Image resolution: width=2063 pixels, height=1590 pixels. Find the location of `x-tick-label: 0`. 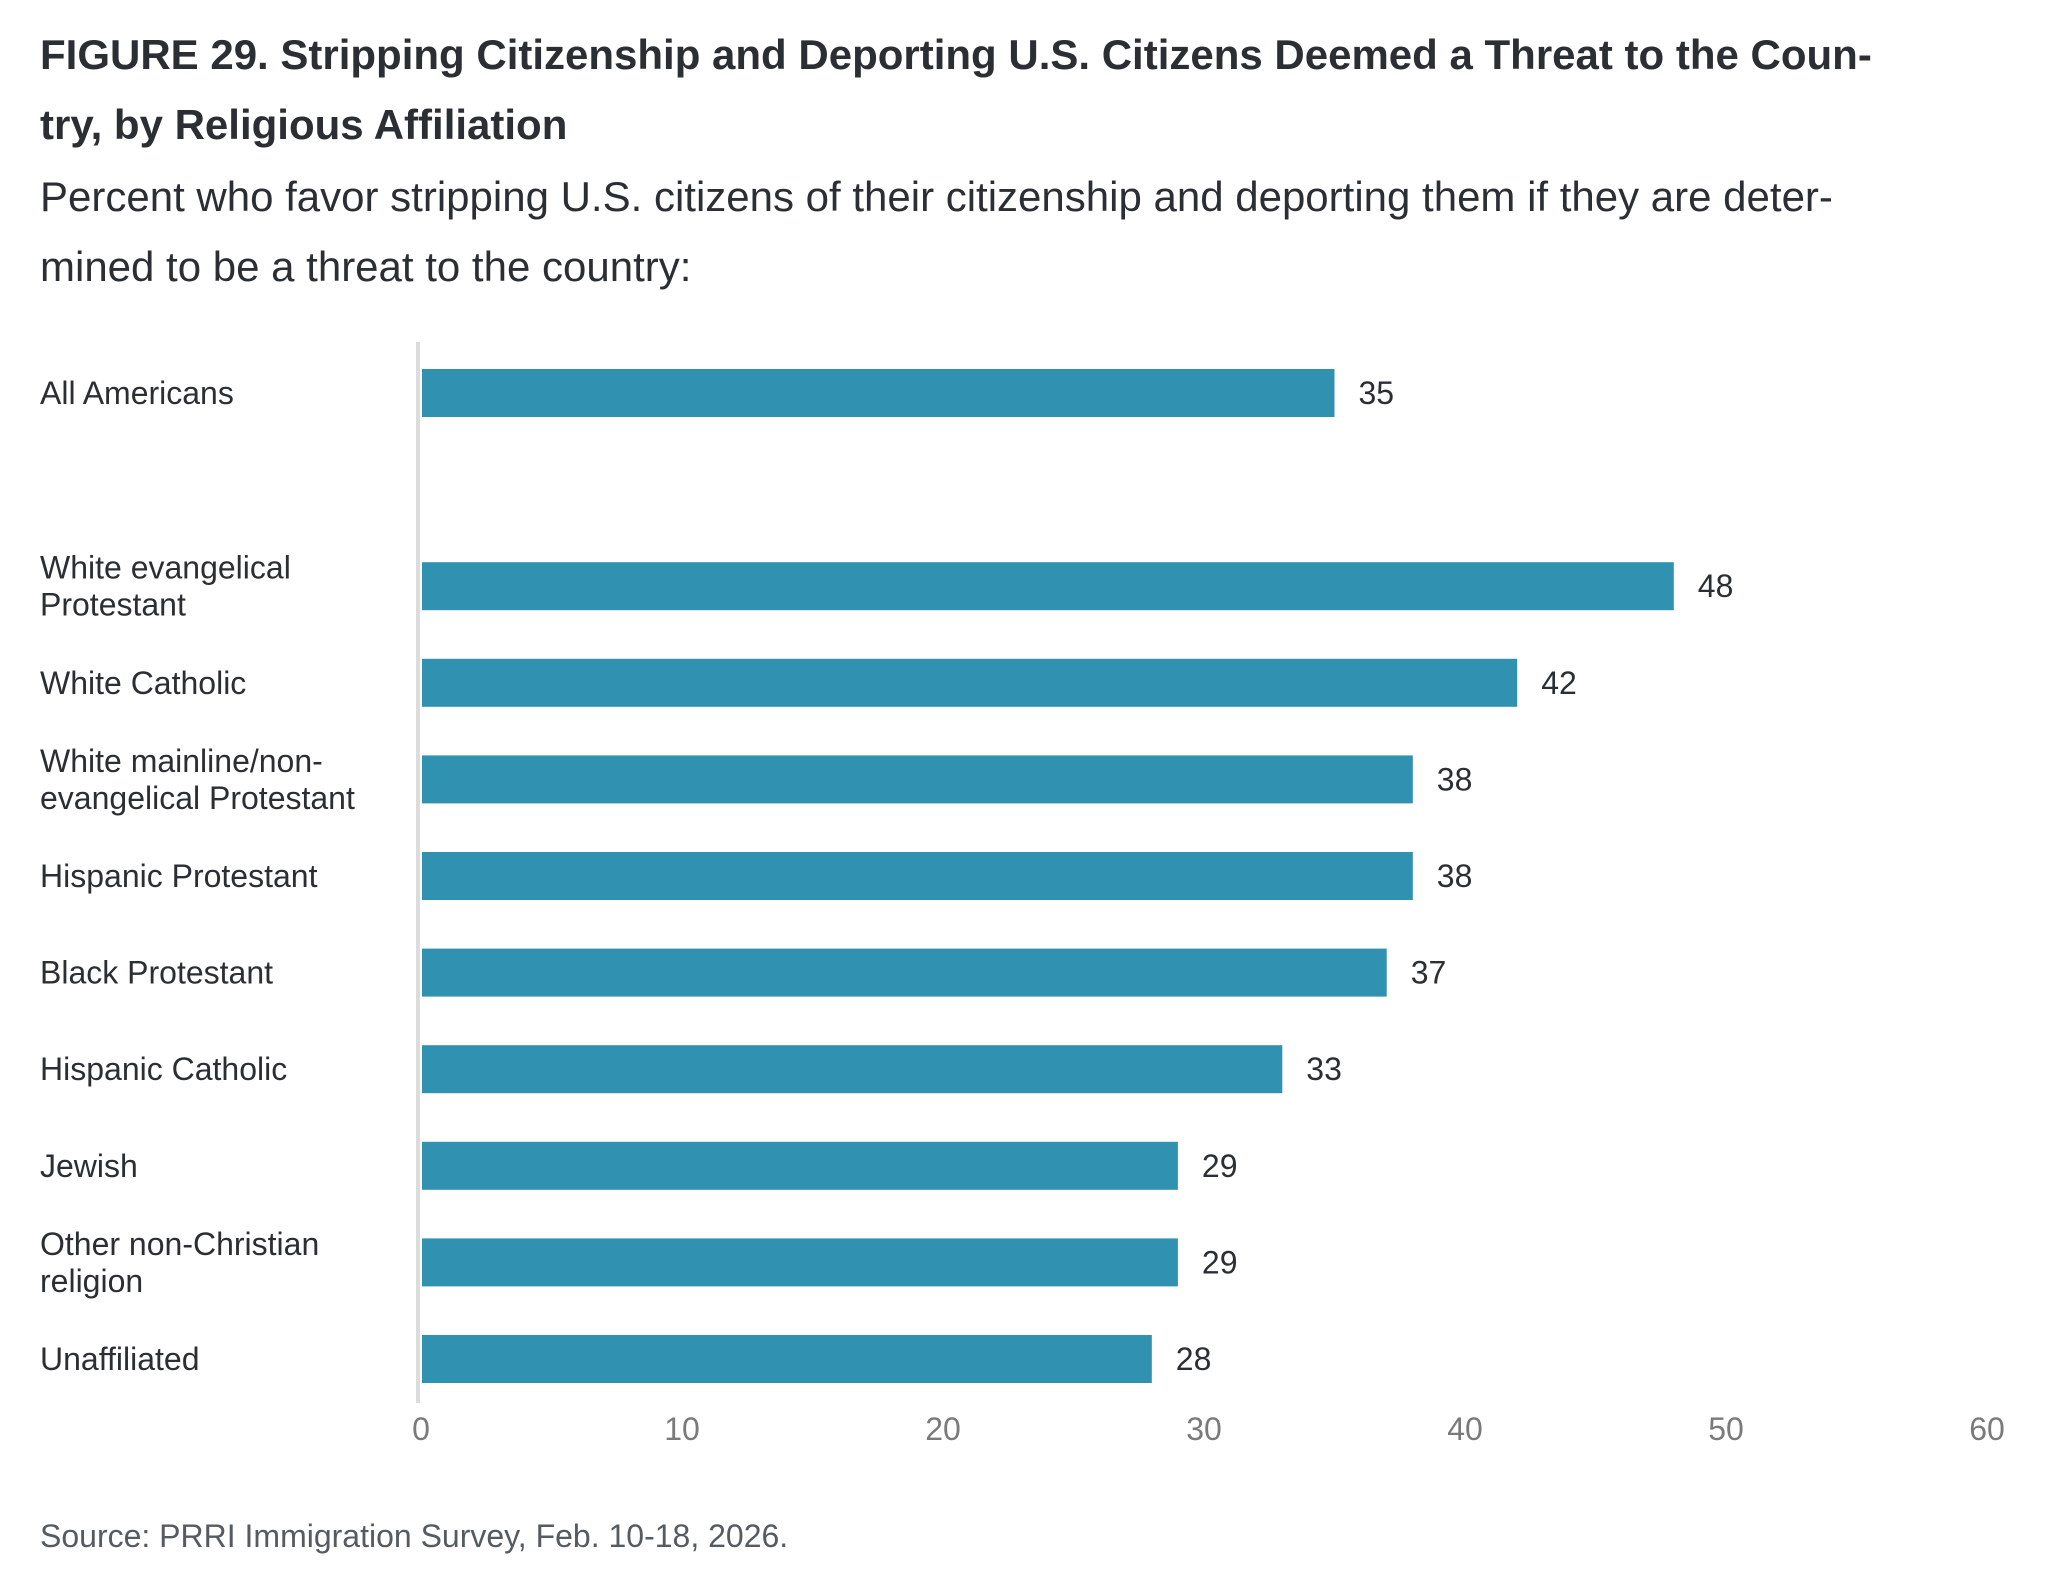

x-tick-label: 0 is located at coordinates (421, 1429).